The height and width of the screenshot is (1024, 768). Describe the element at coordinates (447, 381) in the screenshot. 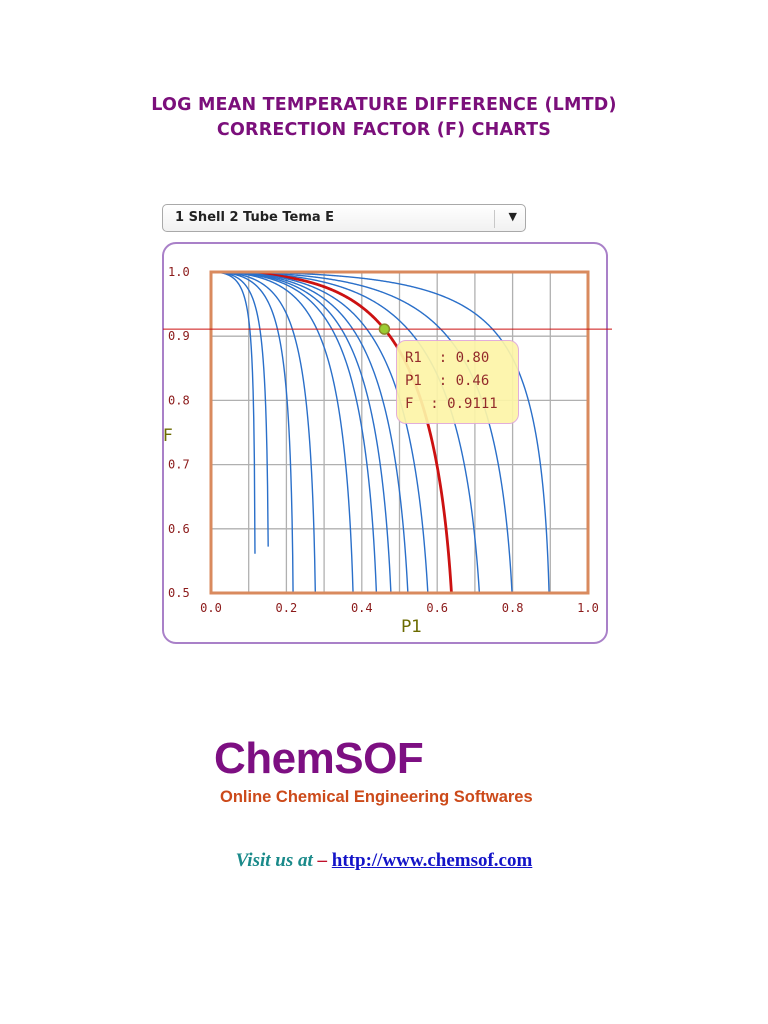

I see `tooltip-p: P1 : 0.46` at that location.